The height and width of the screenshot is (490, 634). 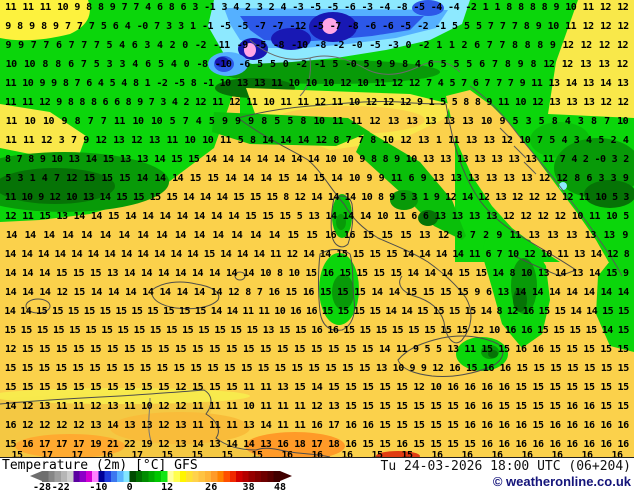 I want to click on temperature-value: -6, so click(x=350, y=7).